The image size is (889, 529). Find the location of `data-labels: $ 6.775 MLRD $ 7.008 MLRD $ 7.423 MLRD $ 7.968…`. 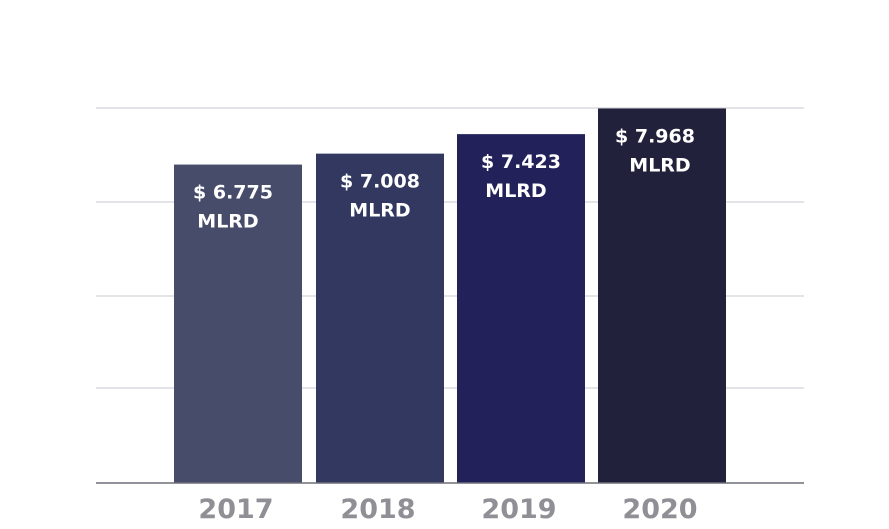

data-labels: $ 6.775 MLRD $ 7.008 MLRD $ 7.423 MLRD $ 7.968… is located at coordinates (444, 179).